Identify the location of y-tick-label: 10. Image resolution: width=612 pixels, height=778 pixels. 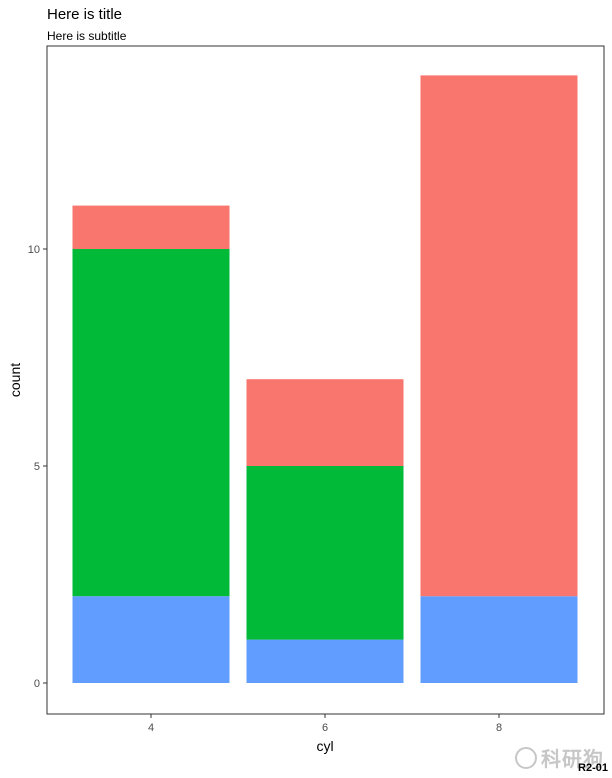
(34, 250).